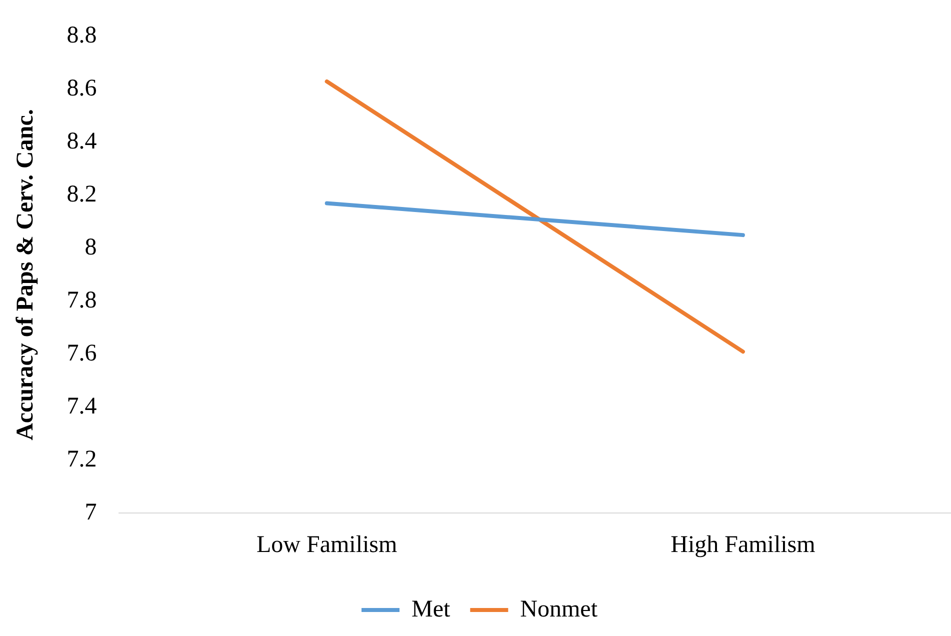 This screenshot has width=951, height=636. What do you see at coordinates (25, 274) in the screenshot?
I see `y-axis-title: Accuracy of Paps & Cerv. Canc.` at bounding box center [25, 274].